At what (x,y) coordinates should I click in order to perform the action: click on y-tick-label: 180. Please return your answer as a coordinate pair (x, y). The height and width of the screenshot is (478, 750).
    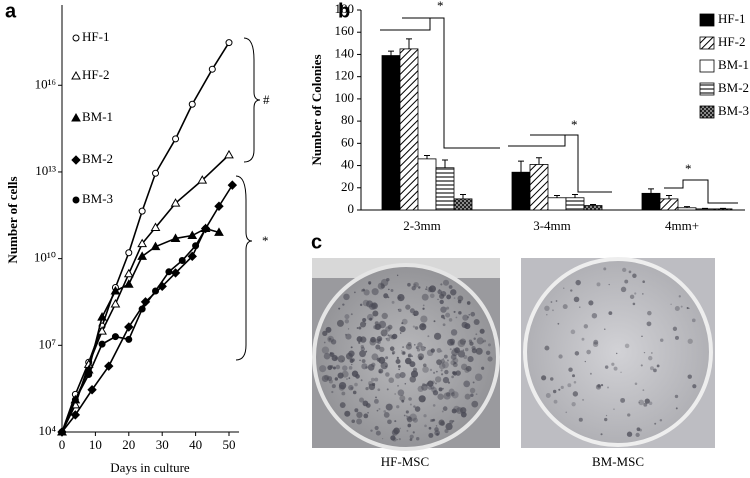
    Looking at the image, I should click on (345, 8).